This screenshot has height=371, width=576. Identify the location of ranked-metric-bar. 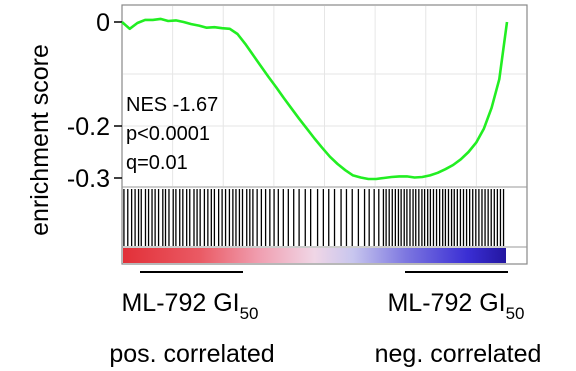
(314, 255).